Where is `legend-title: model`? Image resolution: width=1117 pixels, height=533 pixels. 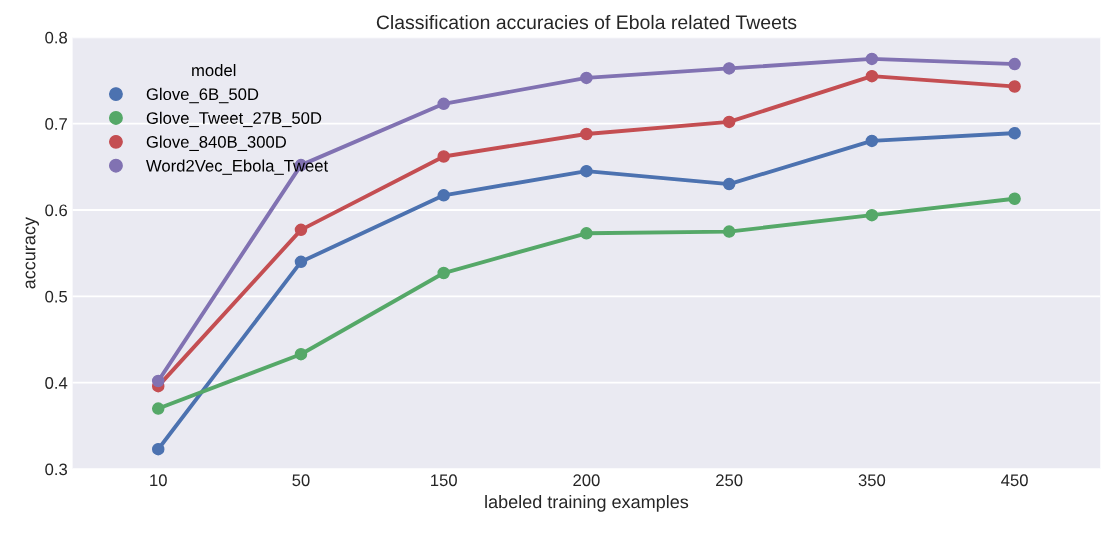
legend-title: model is located at coordinates (214, 70).